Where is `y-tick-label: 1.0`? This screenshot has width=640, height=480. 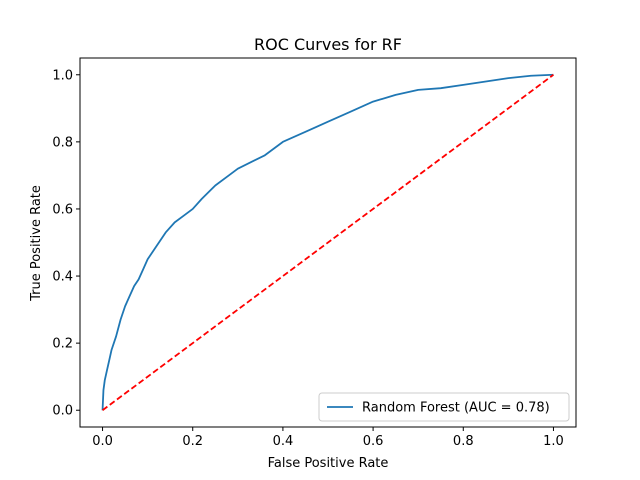 y-tick-label: 1.0 is located at coordinates (62, 75).